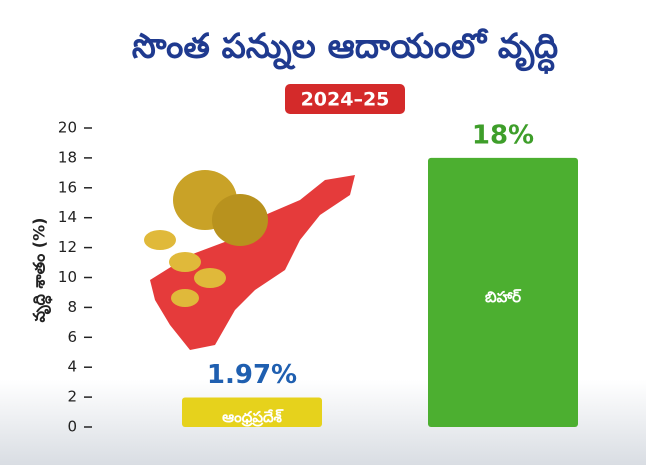  What do you see at coordinates (252, 417) in the screenshot?
I see `bar-category-label: ఆంధ్రప్రదేశ్` at bounding box center [252, 417].